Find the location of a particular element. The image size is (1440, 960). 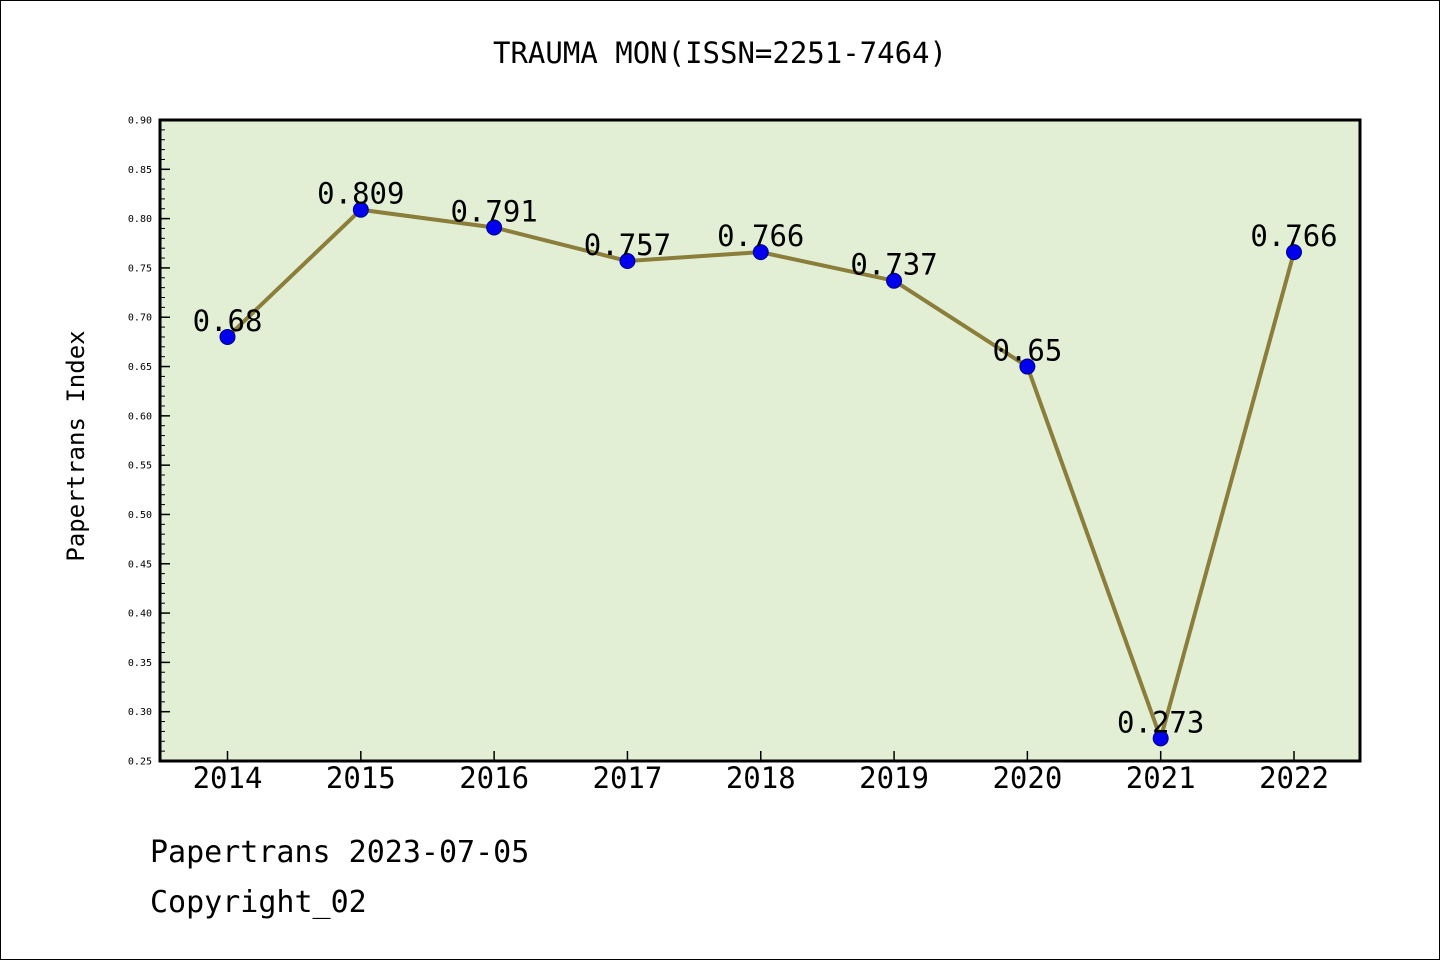

y-tick-label: 0.35 is located at coordinates (140, 663).